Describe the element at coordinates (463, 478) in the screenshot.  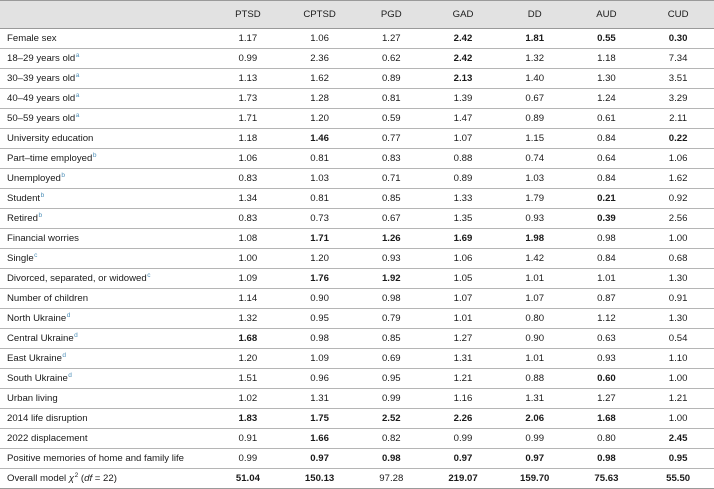
I see `table-cell: 219.07` at that location.